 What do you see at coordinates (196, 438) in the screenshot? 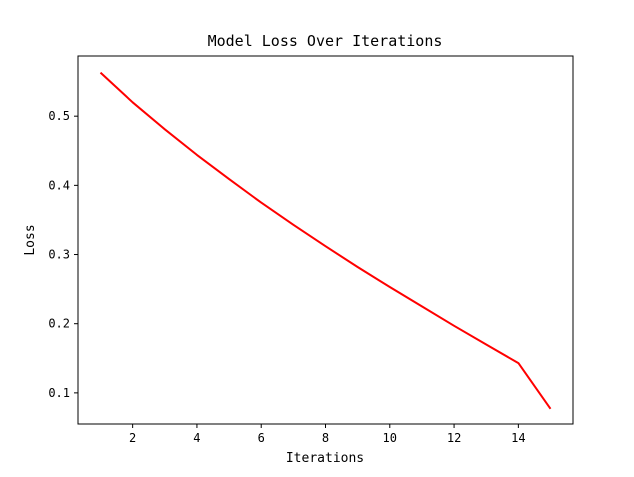
I see `x-tick-label: 4` at bounding box center [196, 438].